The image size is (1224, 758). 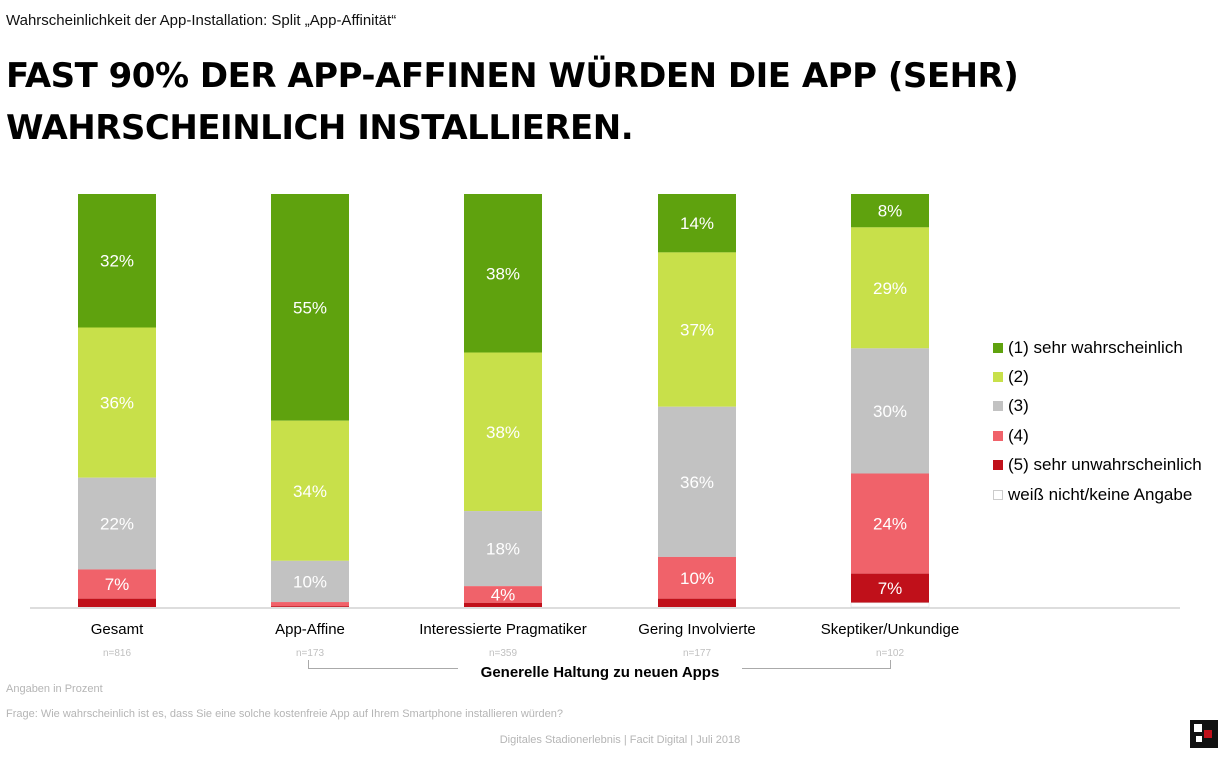 I want to click on legend-item-5: (5) sehr unwahrscheinlich, so click(x=1097, y=465).